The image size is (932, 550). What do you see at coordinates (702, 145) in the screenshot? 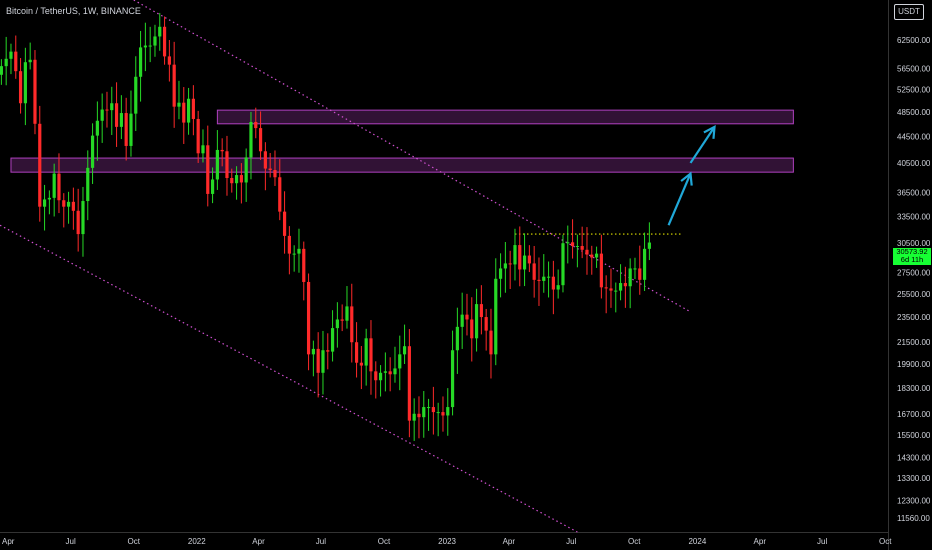
I see `arrow-shaft` at bounding box center [702, 145].